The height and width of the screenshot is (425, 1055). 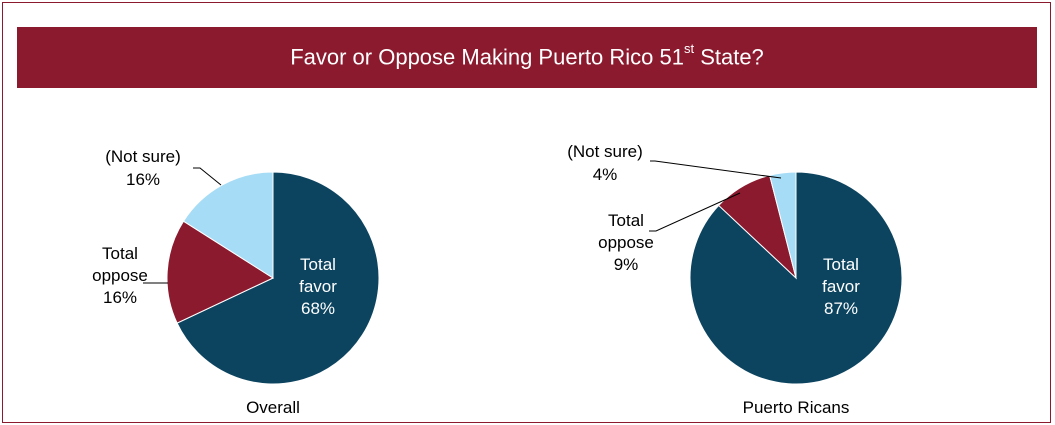 I want to click on slice-label-total-favor-line2: 68%, so click(x=318, y=308).